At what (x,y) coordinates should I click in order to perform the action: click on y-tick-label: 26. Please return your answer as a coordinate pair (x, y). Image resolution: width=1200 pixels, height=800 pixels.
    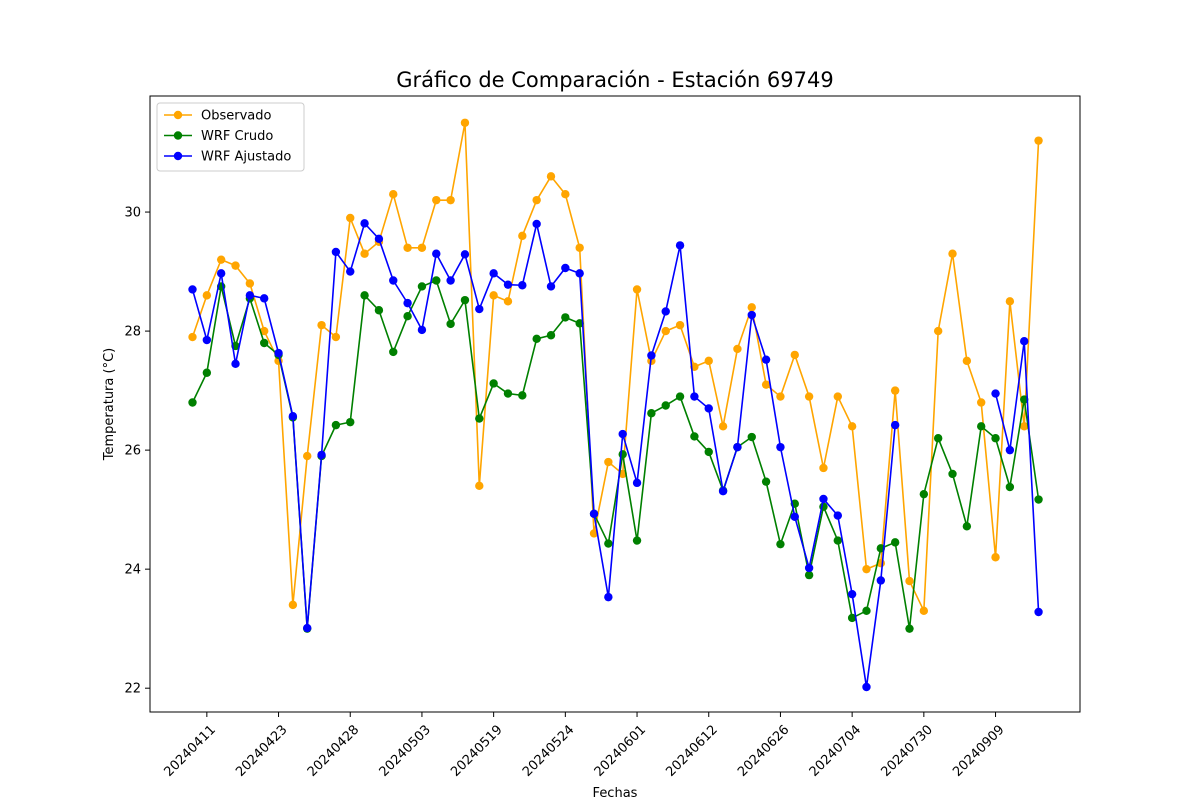
    Looking at the image, I should click on (132, 451).